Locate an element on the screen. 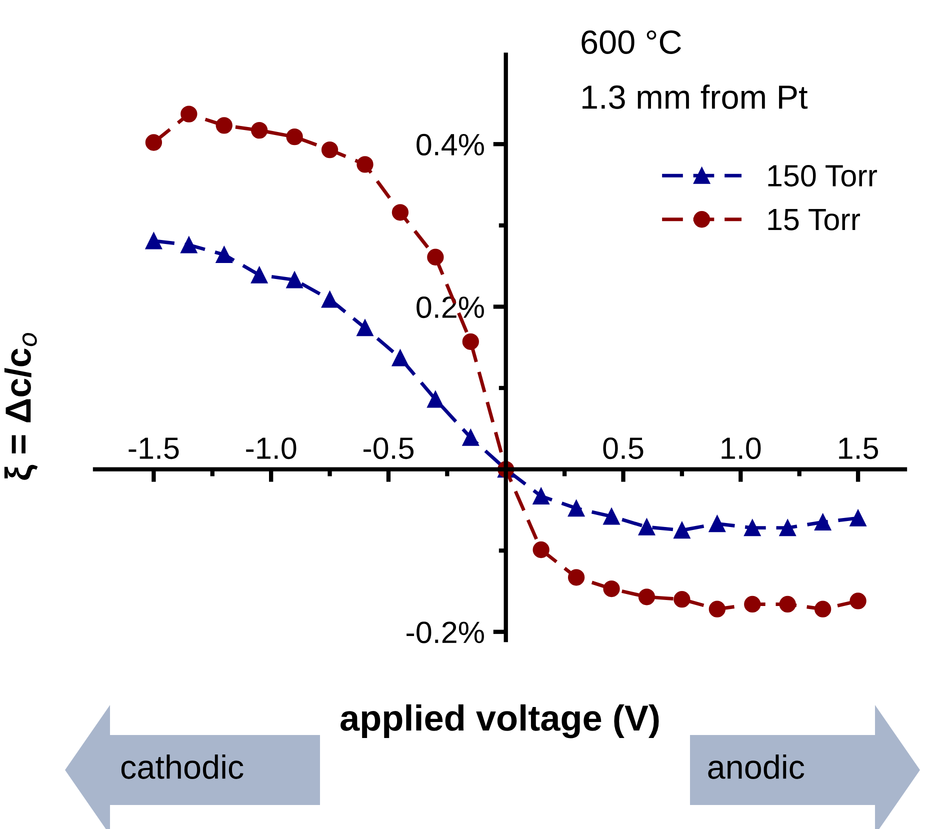  text: cathodic is located at coordinates (182, 766).